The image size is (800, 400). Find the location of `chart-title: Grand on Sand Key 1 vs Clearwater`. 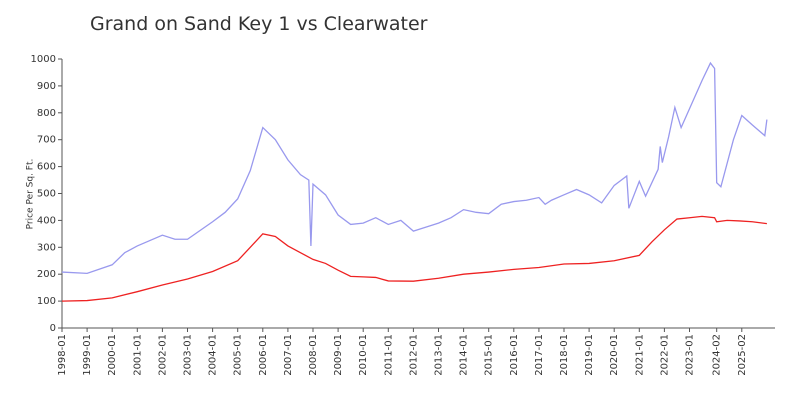

chart-title: Grand on Sand Key 1 vs Clearwater is located at coordinates (259, 24).